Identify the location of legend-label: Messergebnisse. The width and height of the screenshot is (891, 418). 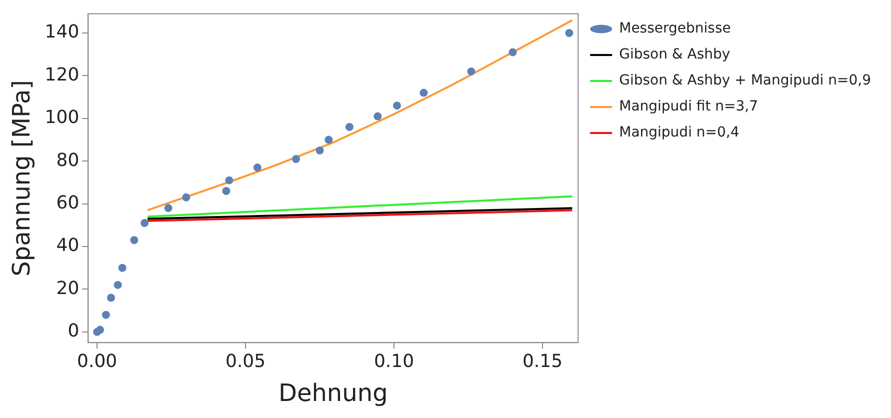
(675, 28).